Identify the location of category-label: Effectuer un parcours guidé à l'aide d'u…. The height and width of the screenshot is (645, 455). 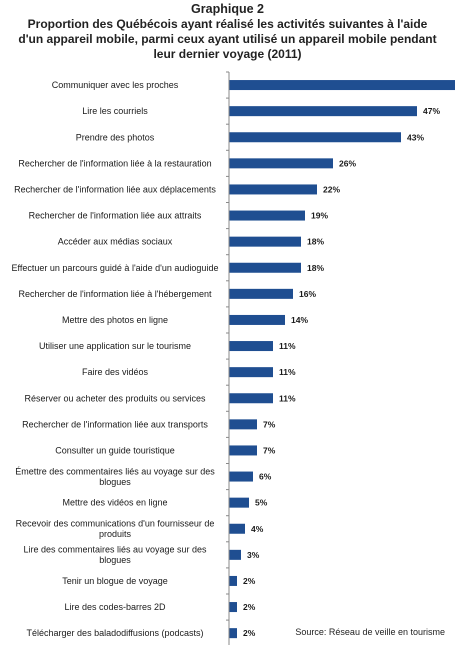
(115, 268).